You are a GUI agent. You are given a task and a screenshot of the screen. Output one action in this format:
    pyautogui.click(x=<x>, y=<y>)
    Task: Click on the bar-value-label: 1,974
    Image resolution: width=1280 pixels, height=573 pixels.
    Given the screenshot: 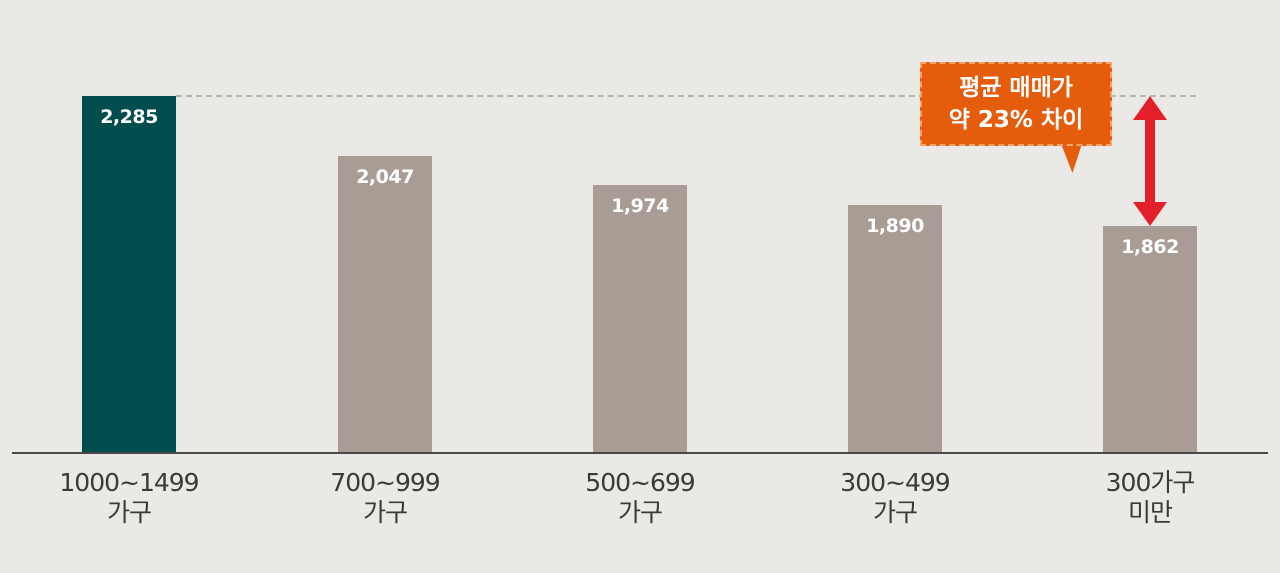 What is the action you would take?
    pyautogui.click(x=640, y=206)
    